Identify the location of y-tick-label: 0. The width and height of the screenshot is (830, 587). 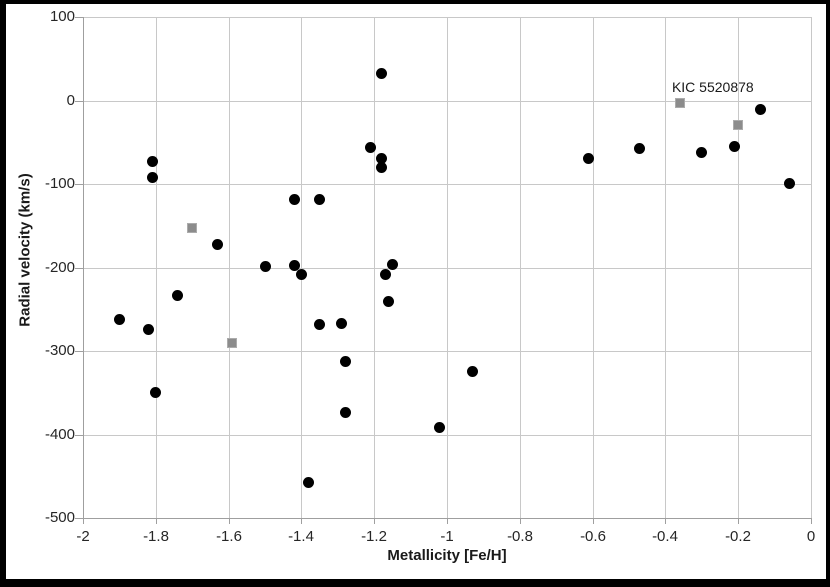
(70, 100).